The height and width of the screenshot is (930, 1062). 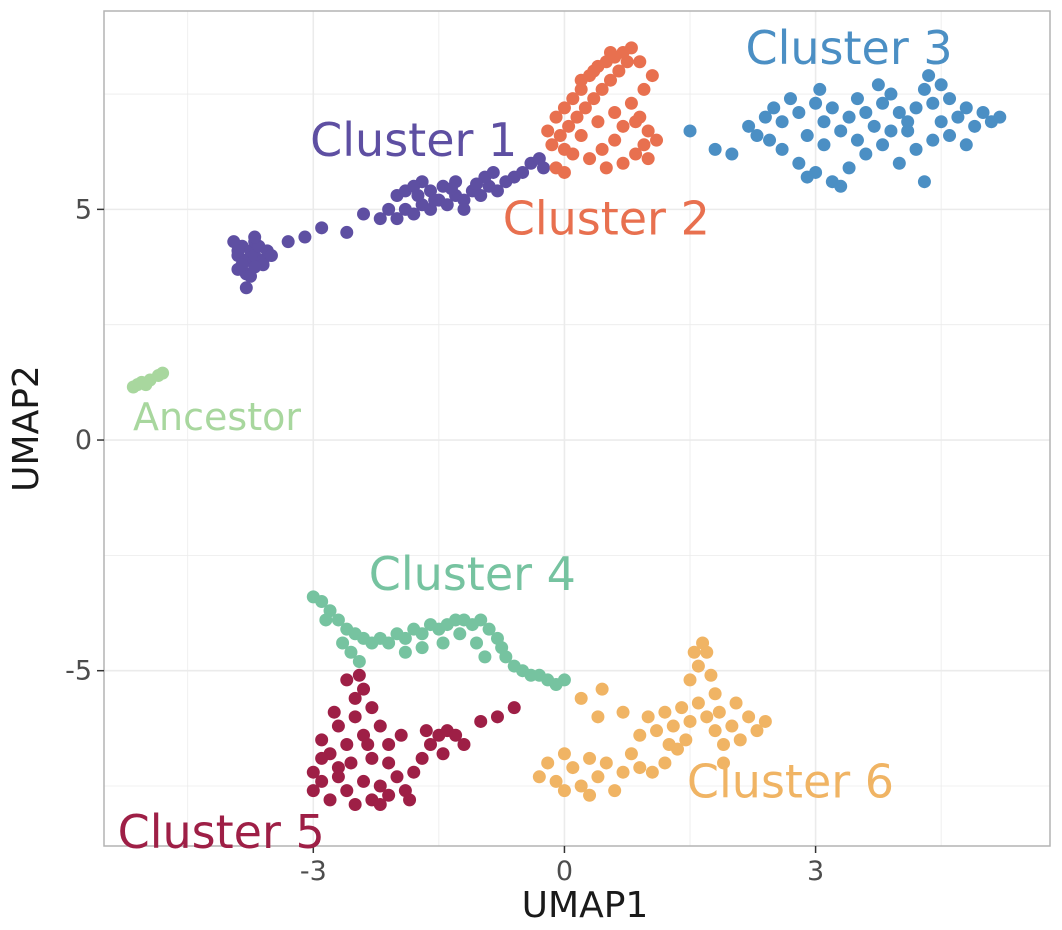 I want to click on label-cluster-3: Cluster 3, so click(x=848, y=48).